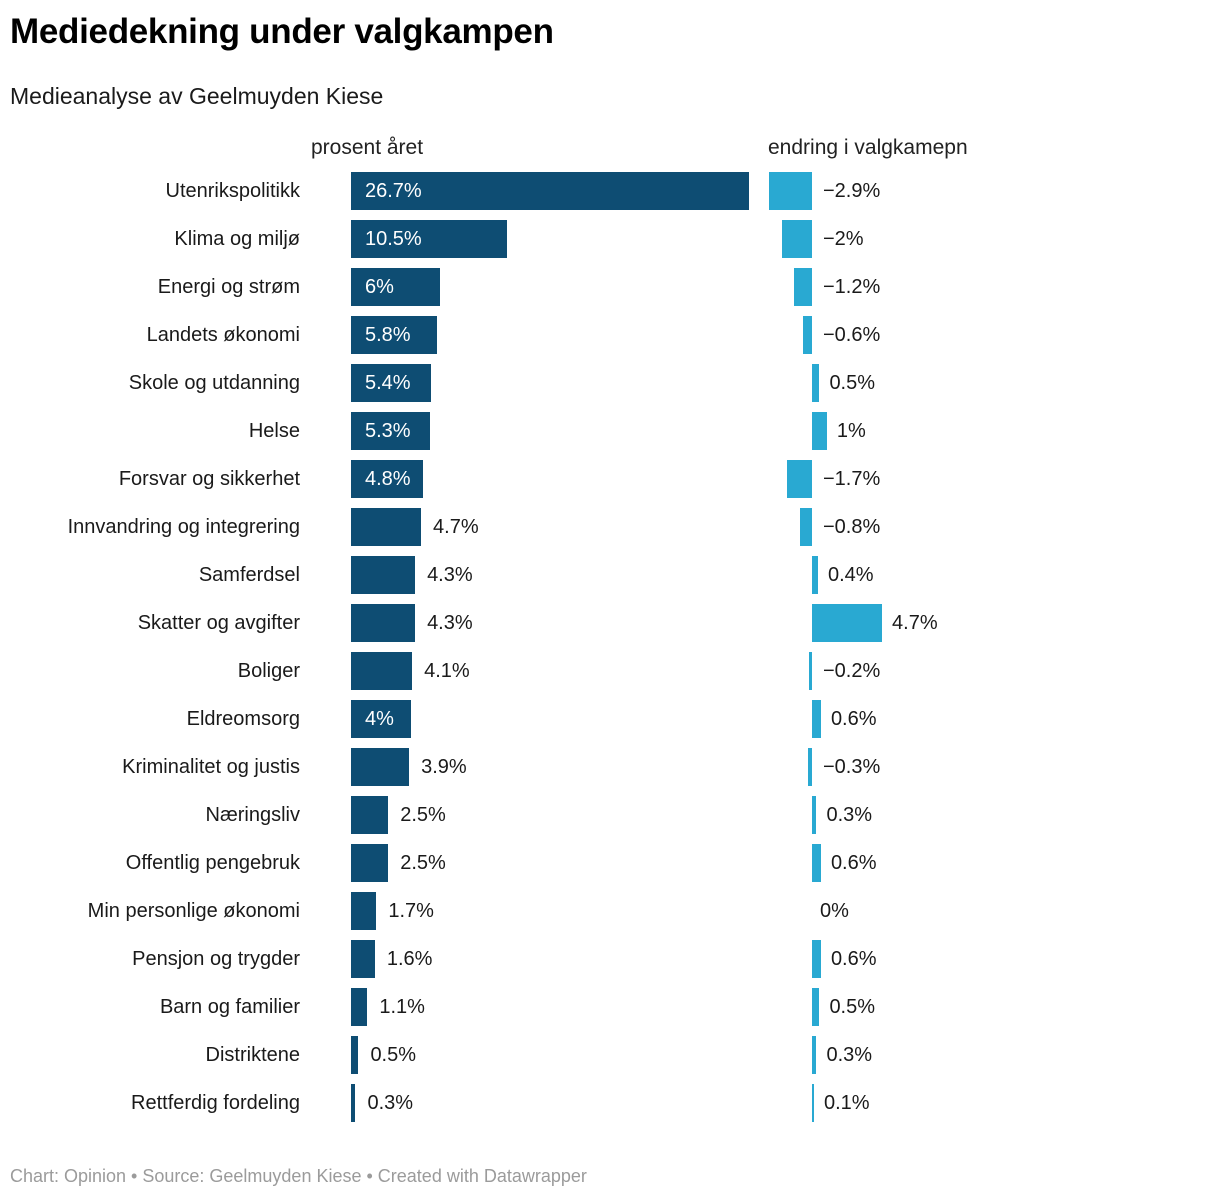  I want to click on year-value-label: 1.1%, so click(402, 1007).